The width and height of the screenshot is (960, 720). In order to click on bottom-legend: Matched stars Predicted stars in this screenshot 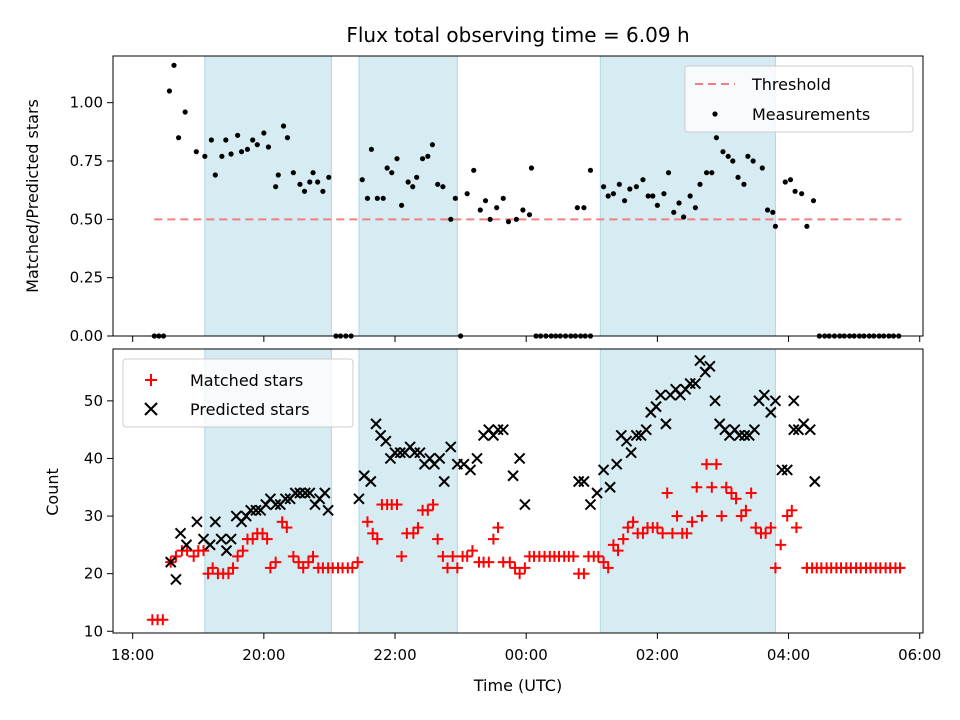, I will do `click(238, 393)`.